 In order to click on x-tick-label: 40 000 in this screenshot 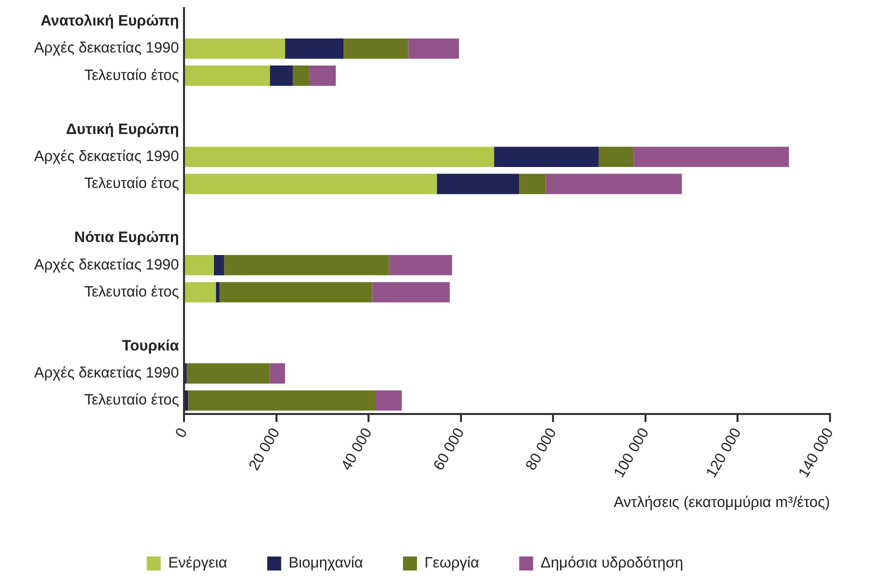, I will do `click(357, 449)`.